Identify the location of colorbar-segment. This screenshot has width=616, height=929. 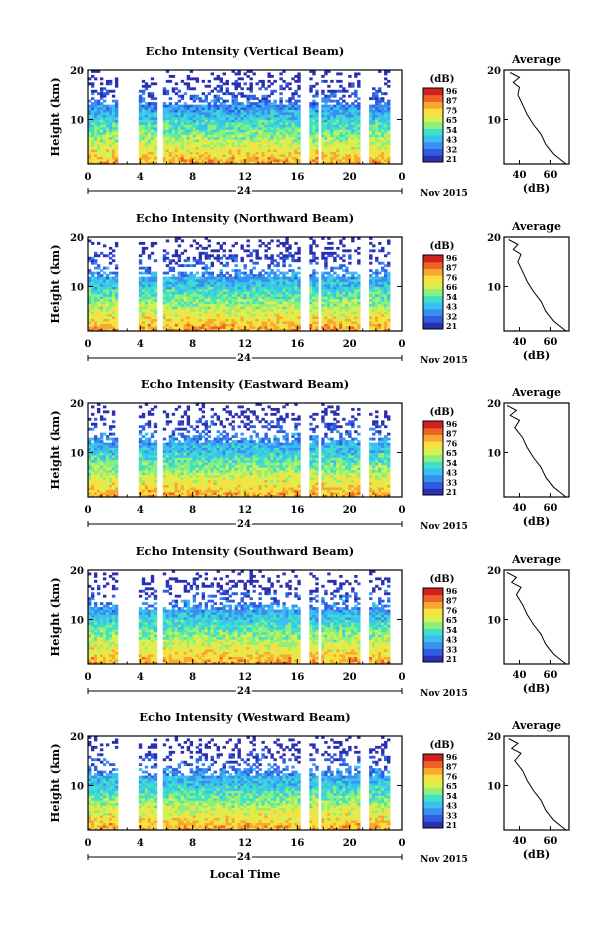
(433, 145).